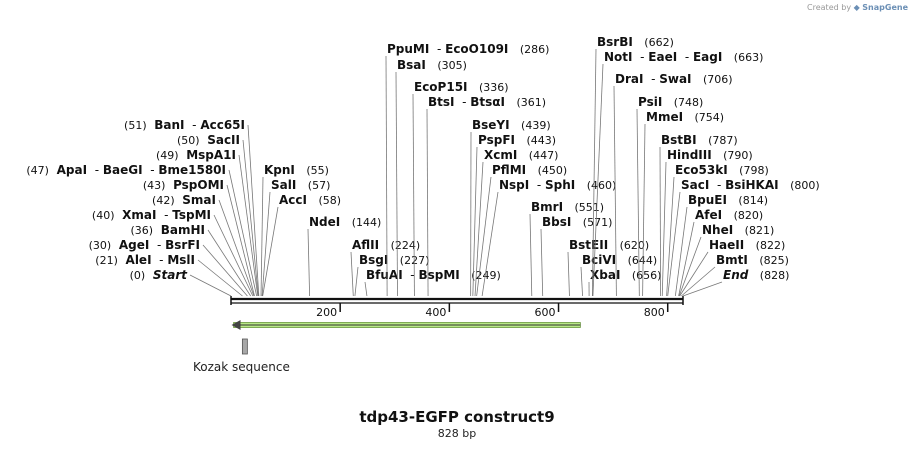  Describe the element at coordinates (317, 170) in the screenshot. I see `site-position: (55)` at that location.